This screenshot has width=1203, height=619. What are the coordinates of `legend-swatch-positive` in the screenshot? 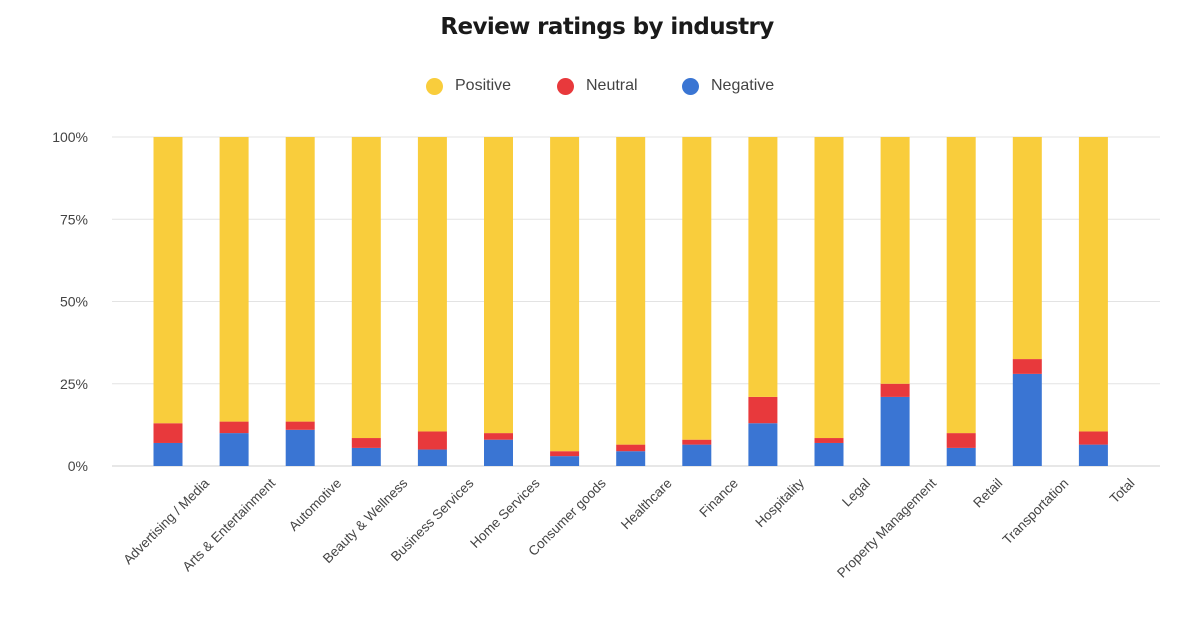 It's located at (434, 86).